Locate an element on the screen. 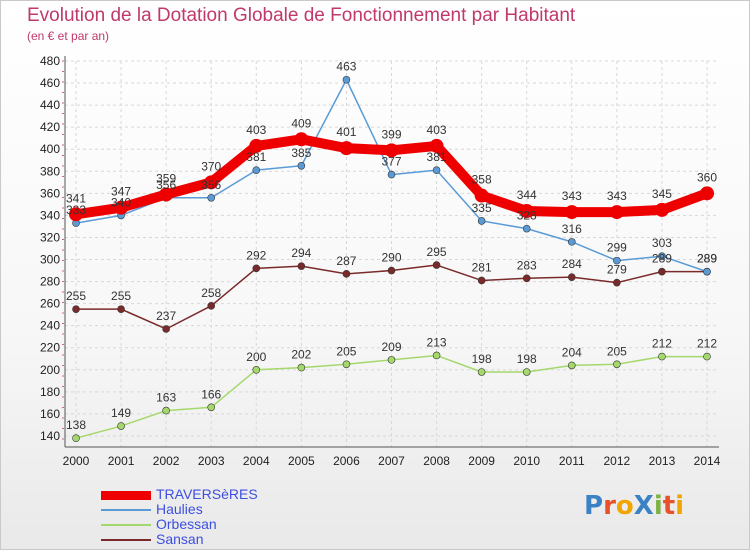  x-tick-label: 2005 is located at coordinates (301, 461).